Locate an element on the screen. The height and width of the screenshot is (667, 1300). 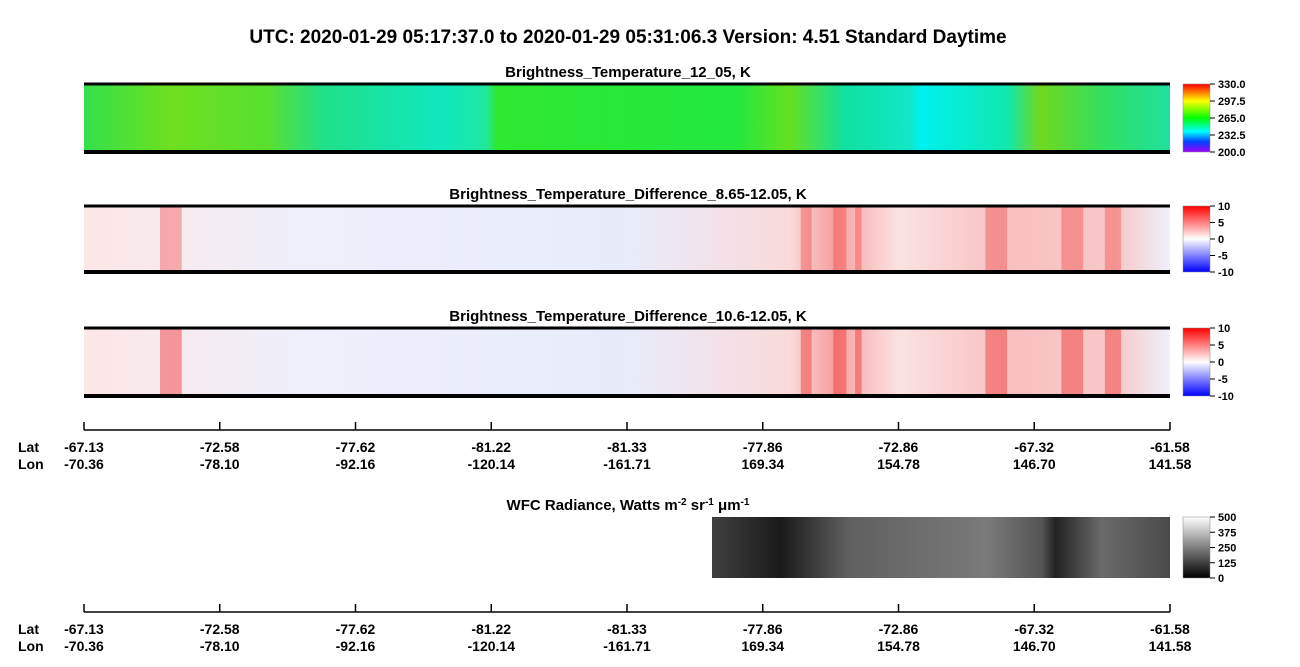
title-part: WFC Radiance, Watts m is located at coordinates (592, 505).